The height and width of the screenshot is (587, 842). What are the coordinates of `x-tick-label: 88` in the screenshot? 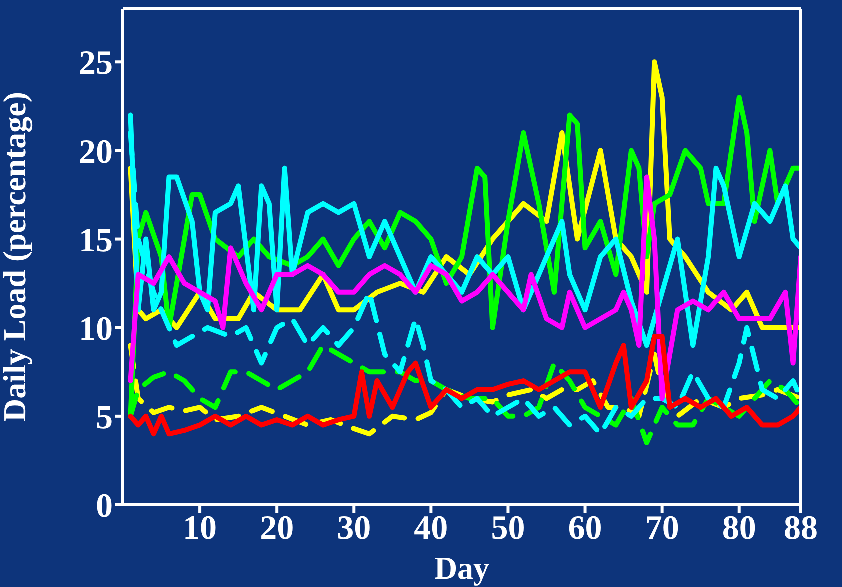 It's located at (801, 529).